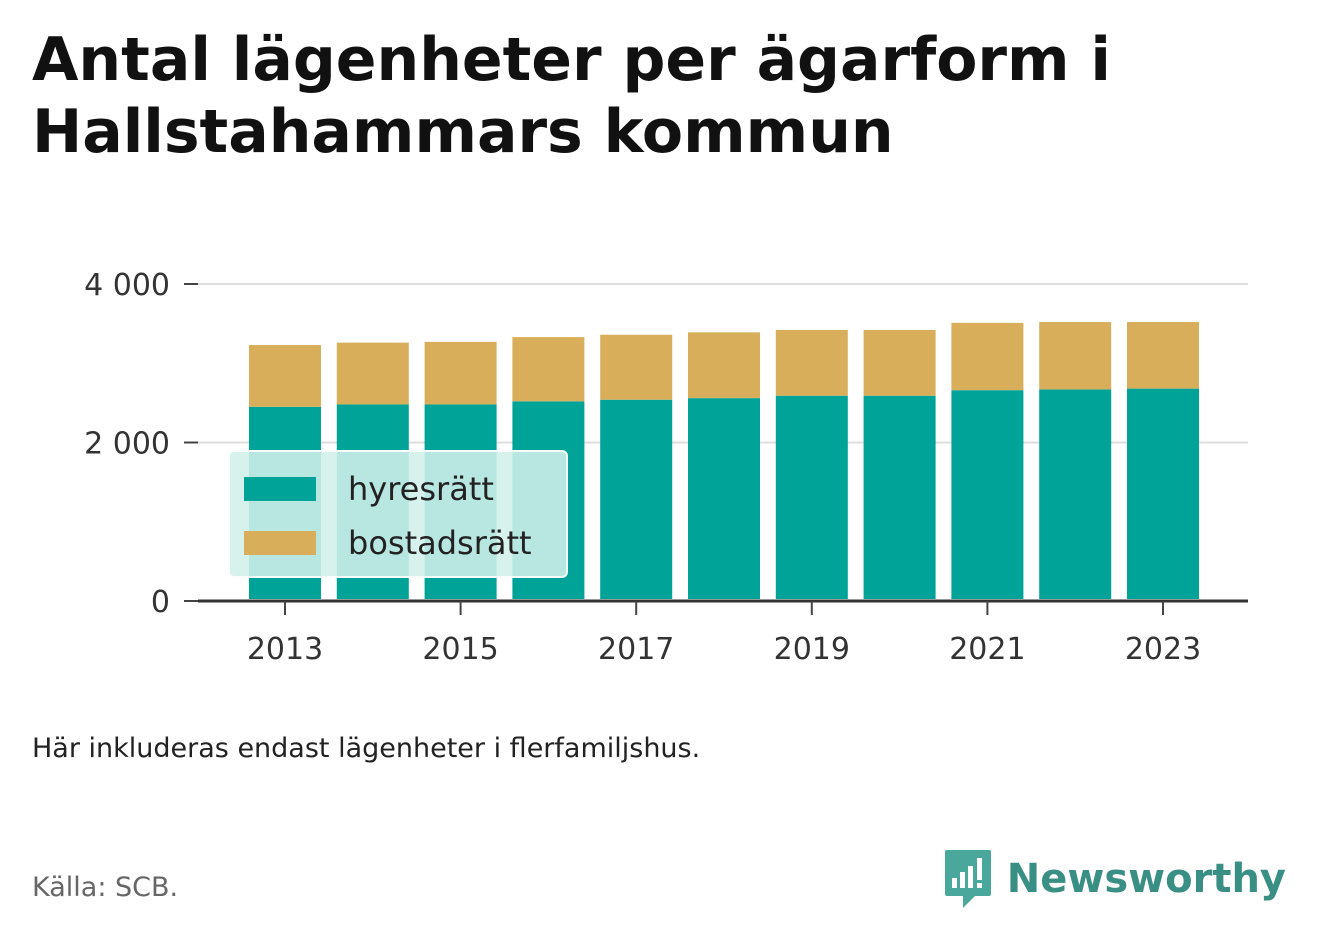  Describe the element at coordinates (987, 494) in the screenshot. I see `bar-hyresratt-2021` at that location.